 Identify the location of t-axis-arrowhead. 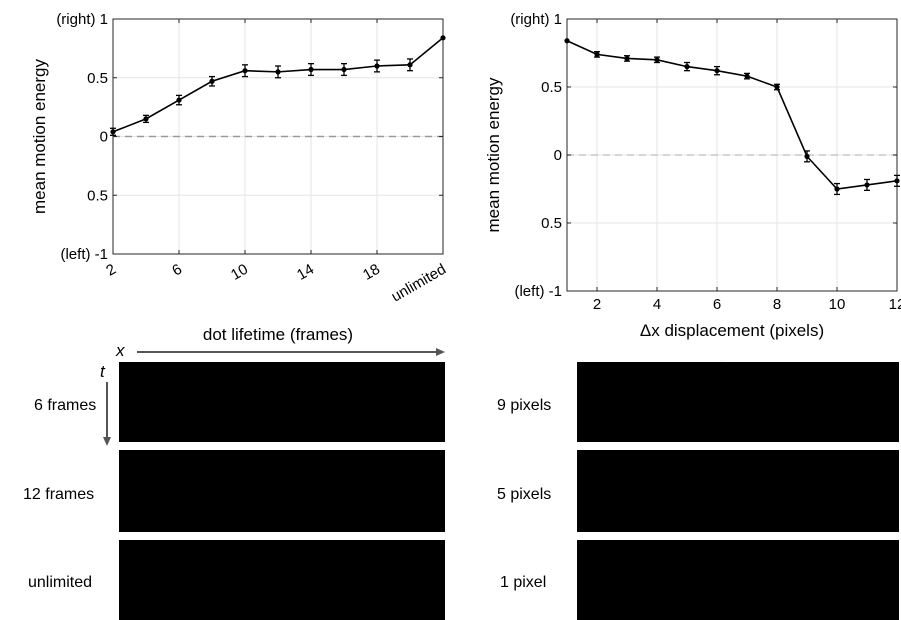
(107, 441).